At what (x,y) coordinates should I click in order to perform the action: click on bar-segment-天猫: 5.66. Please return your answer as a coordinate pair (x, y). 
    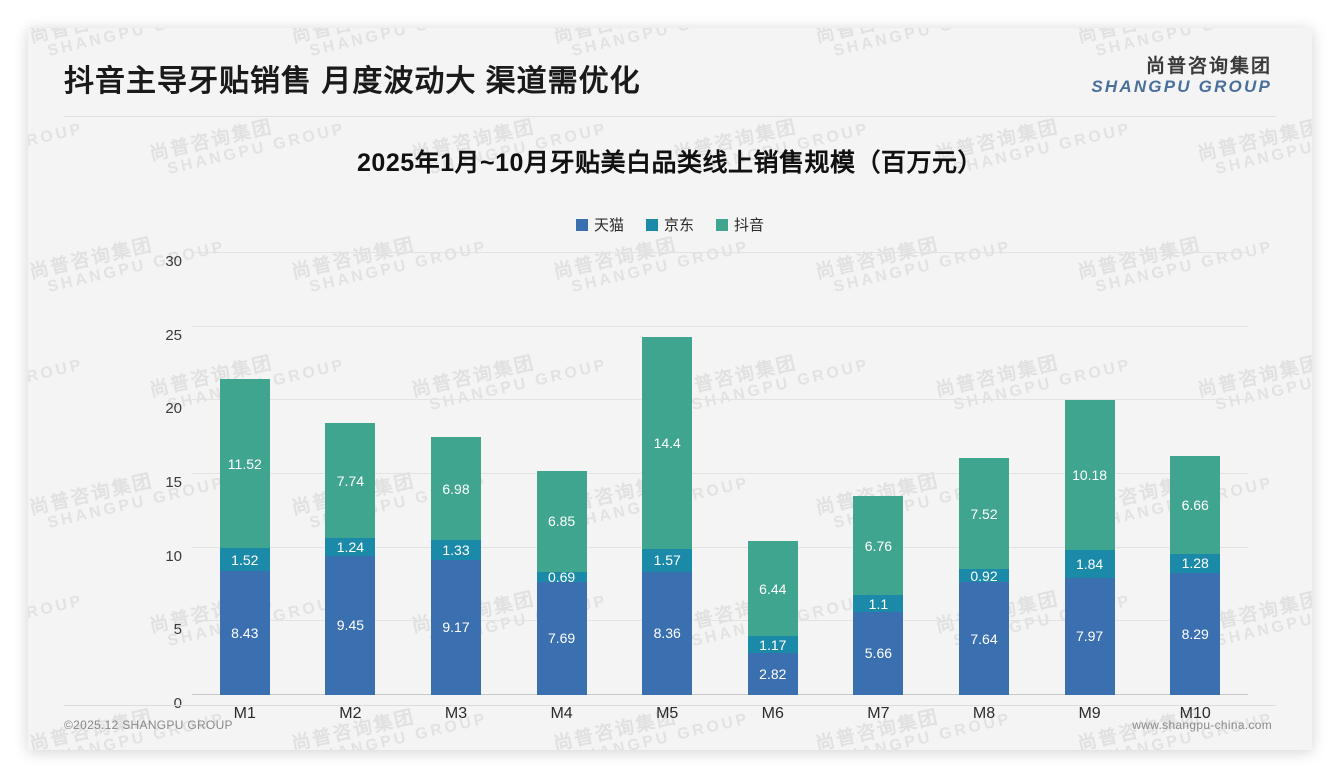
    Looking at the image, I should click on (878, 653).